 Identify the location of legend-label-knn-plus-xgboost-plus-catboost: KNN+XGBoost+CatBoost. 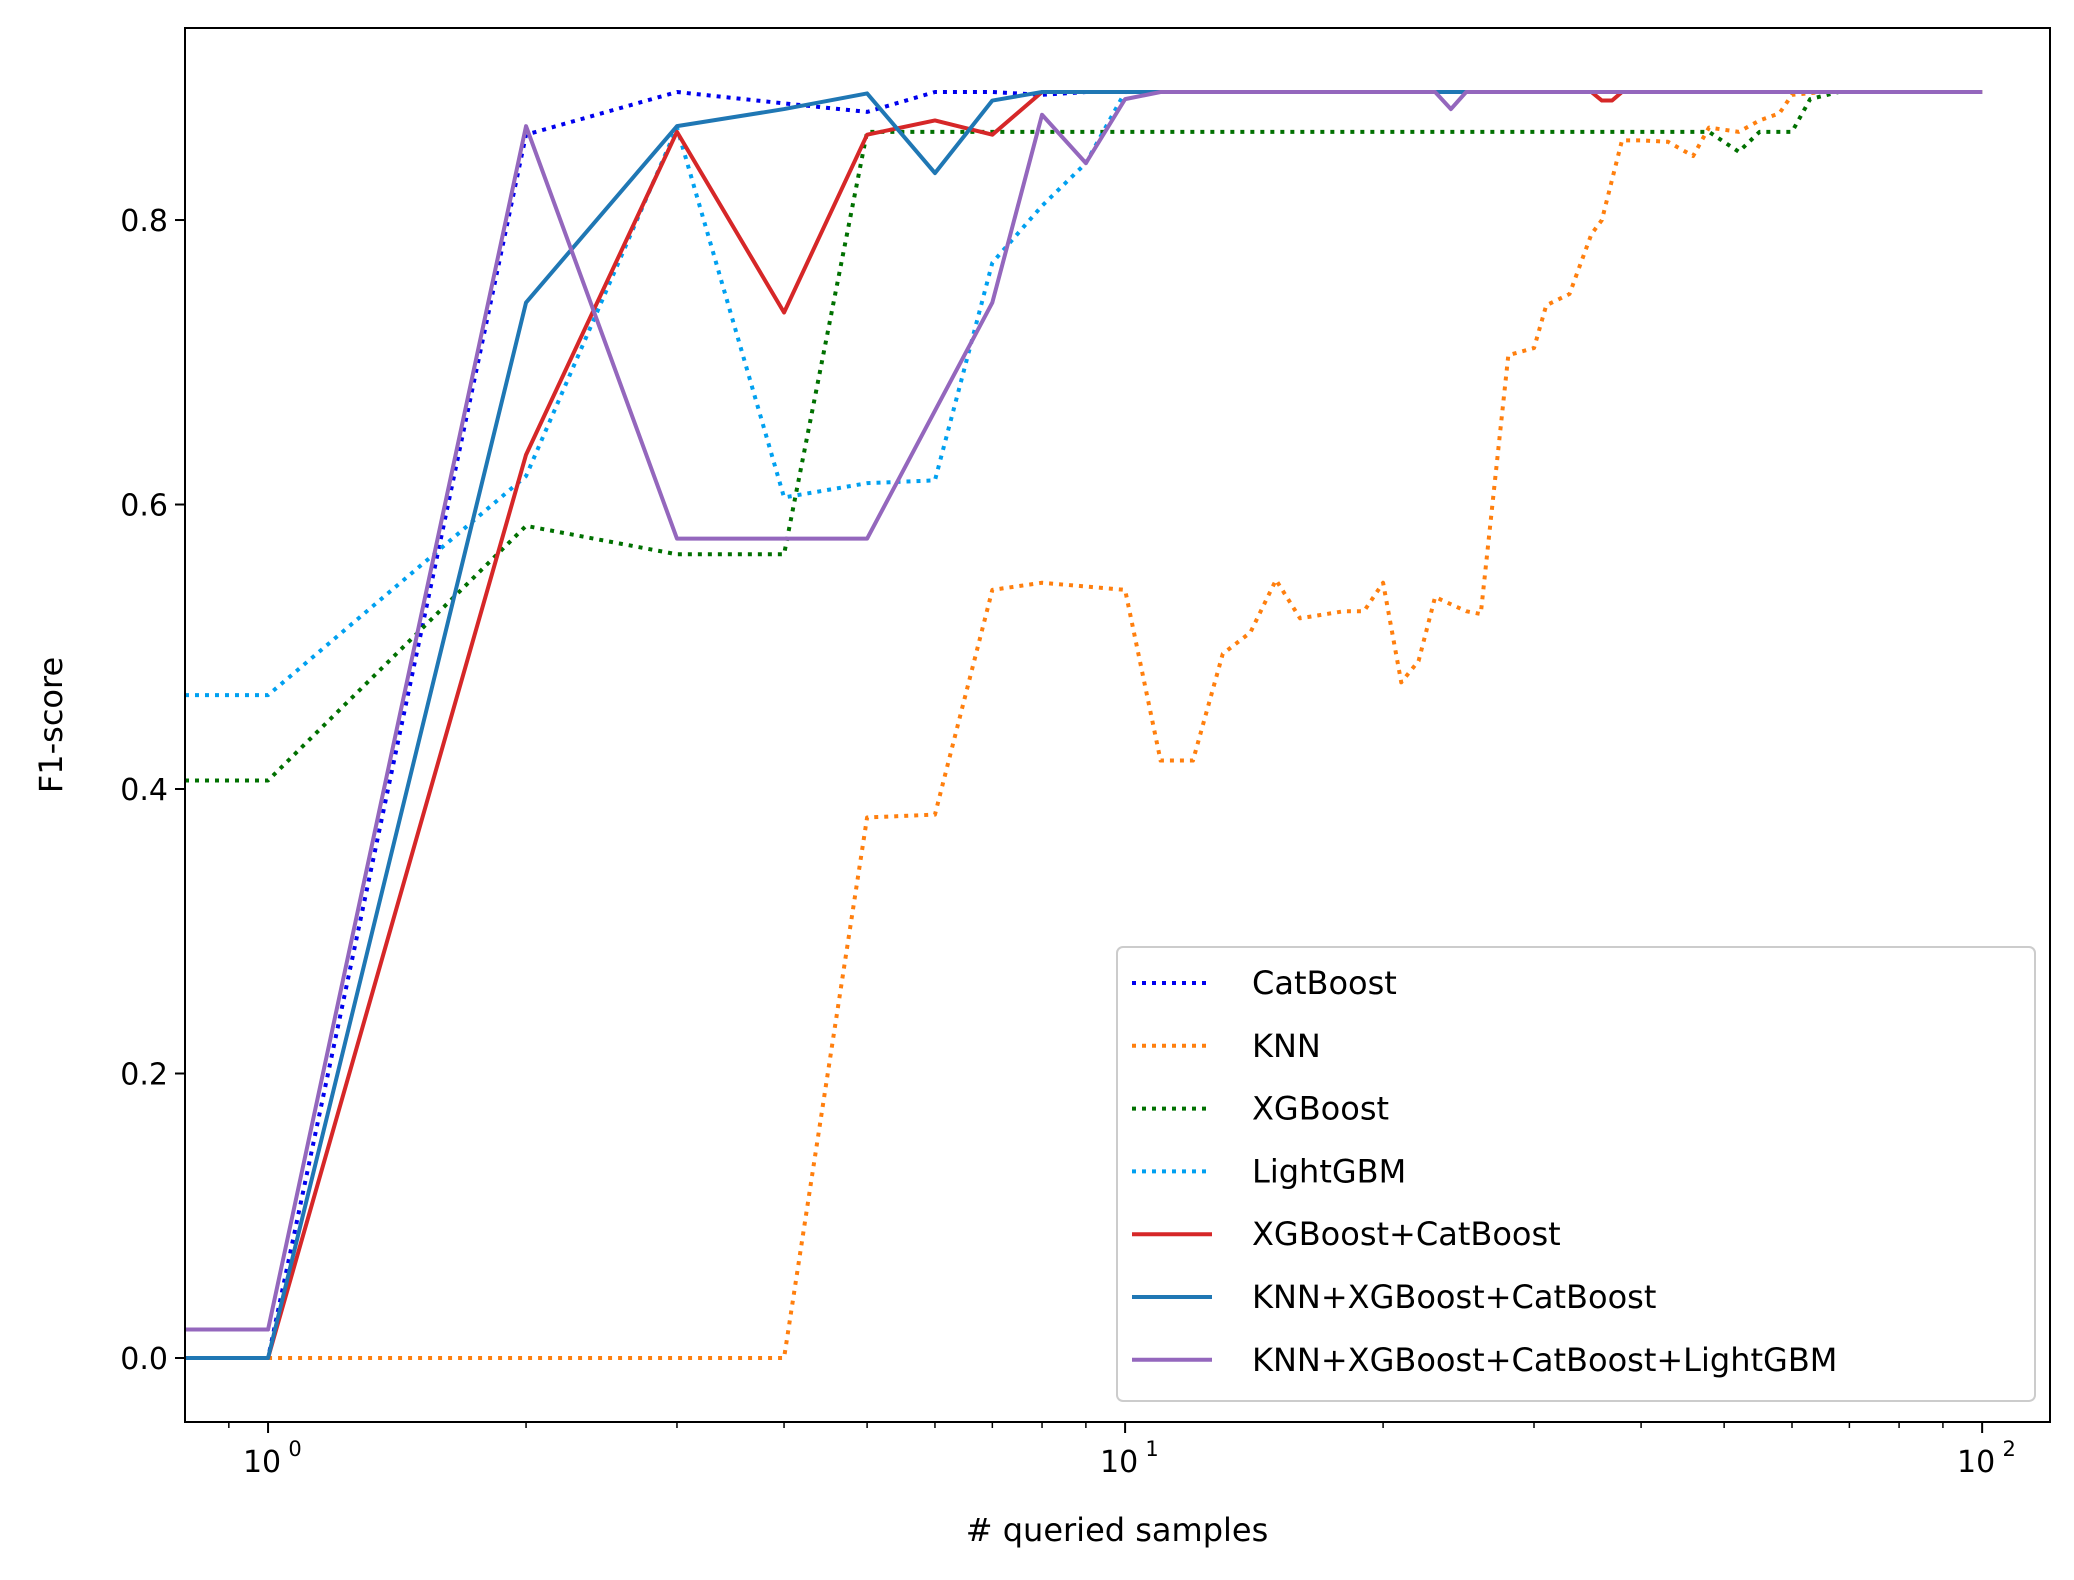
(1454, 1297).